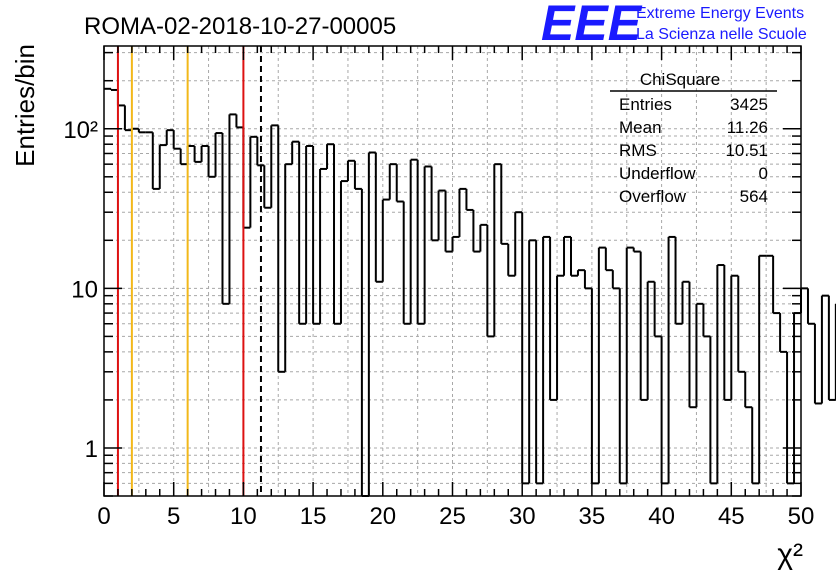  What do you see at coordinates (640, 127) in the screenshot?
I see `stats-label: Mean` at bounding box center [640, 127].